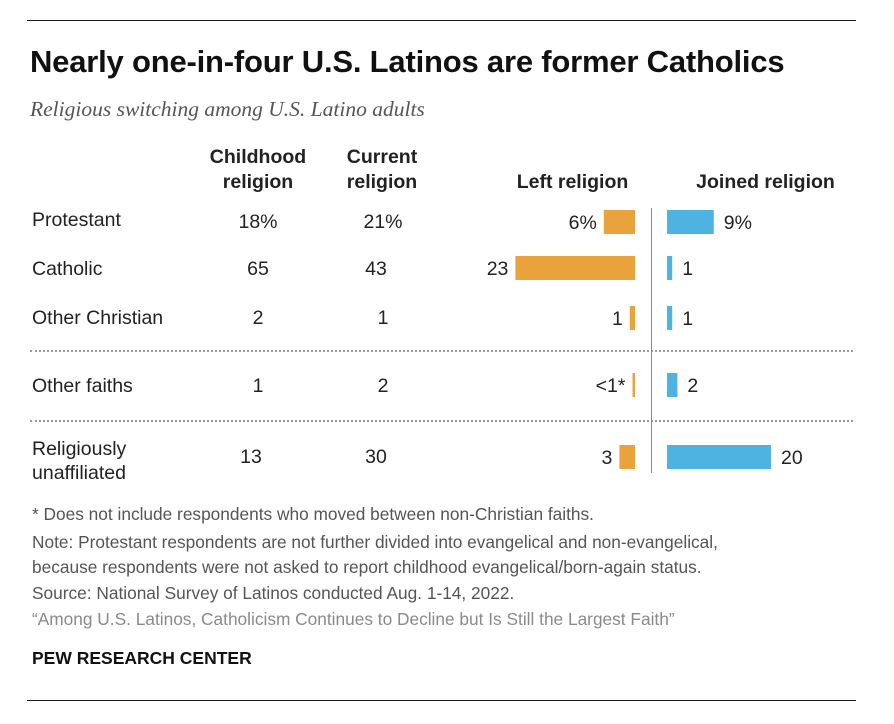 Image resolution: width=894 pixels, height=724 pixels. Describe the element at coordinates (76, 220) in the screenshot. I see `row-label-protestant: Protestant` at that location.